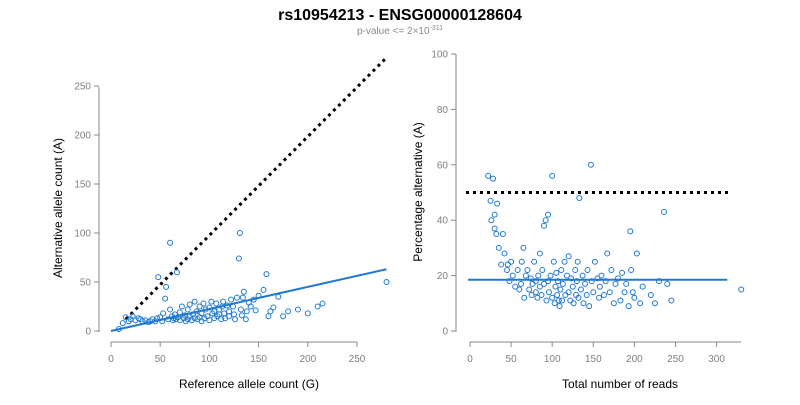 This screenshot has height=405, width=800. What do you see at coordinates (443, 165) in the screenshot?
I see `right-y-tick-label-3: 60` at bounding box center [443, 165].